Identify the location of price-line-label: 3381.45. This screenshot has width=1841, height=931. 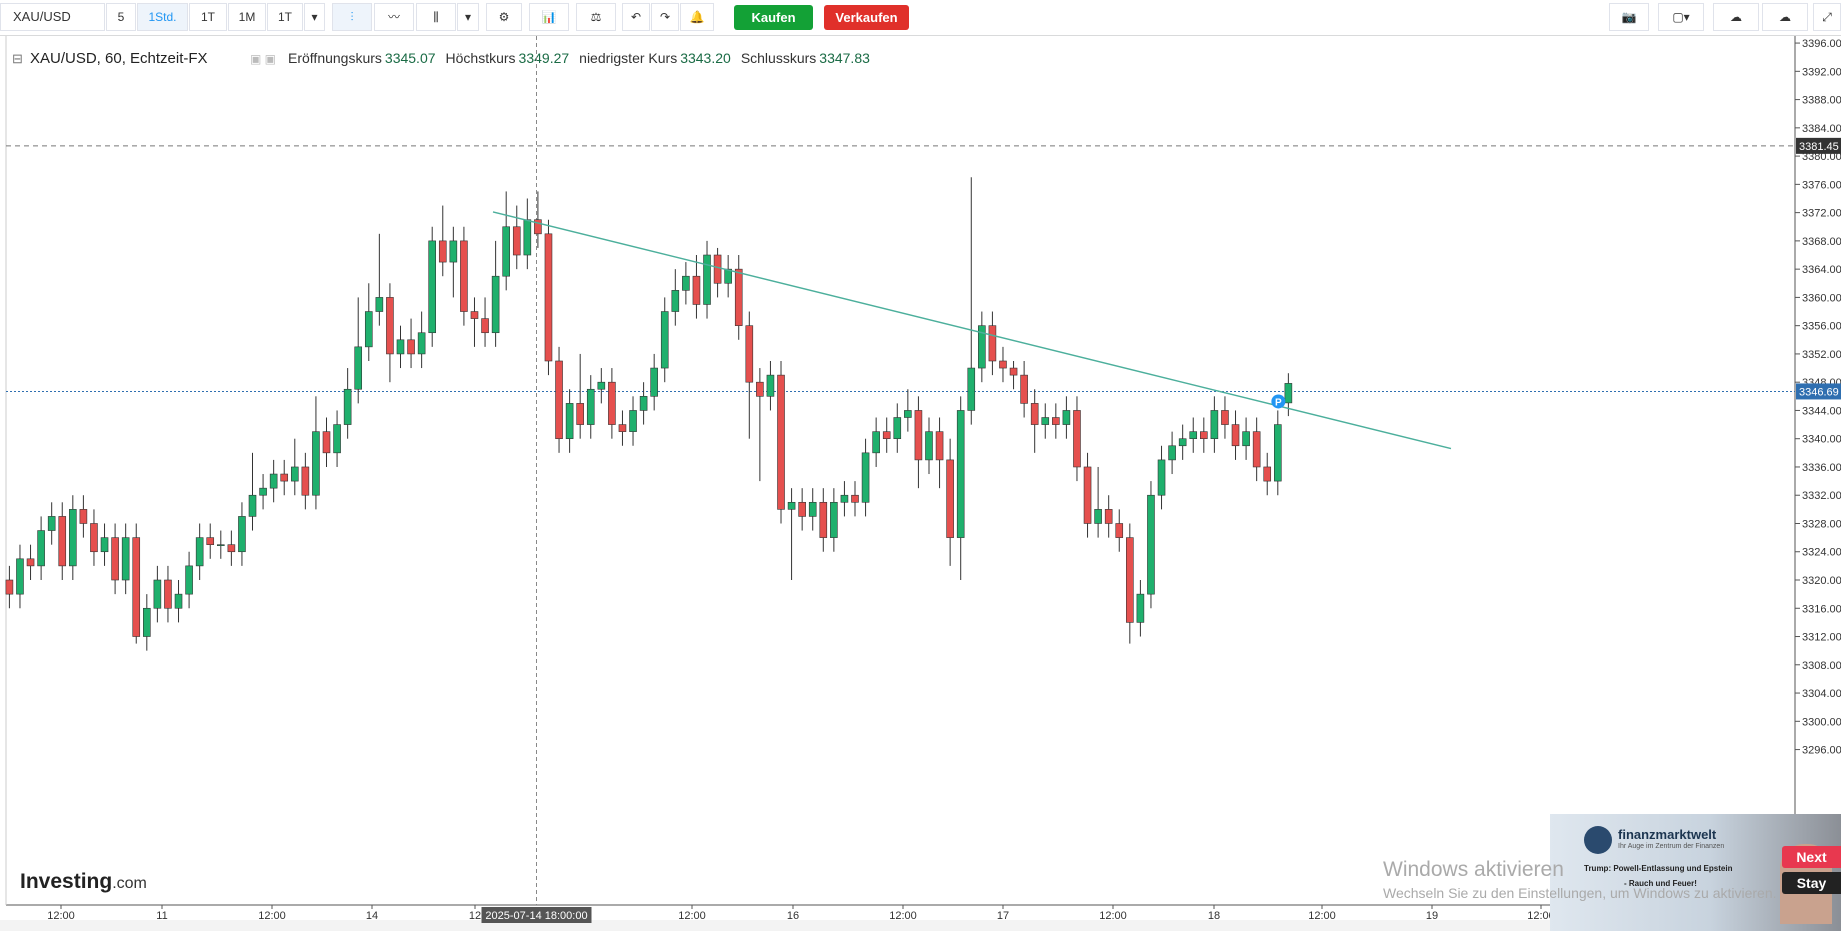
(1819, 147).